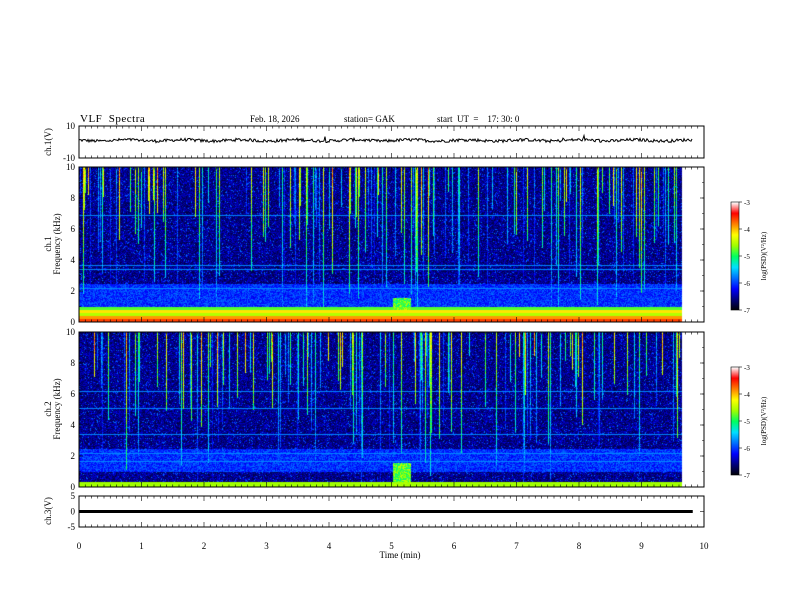  Describe the element at coordinates (579, 546) in the screenshot. I see `x-tick-label: 8` at that location.